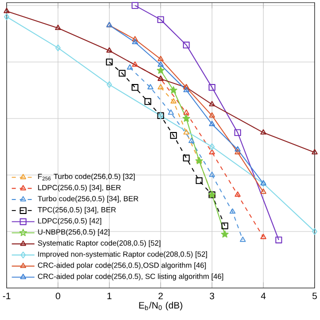 The image size is (320, 320). I want to click on x-tick-label: -1, so click(6, 296).